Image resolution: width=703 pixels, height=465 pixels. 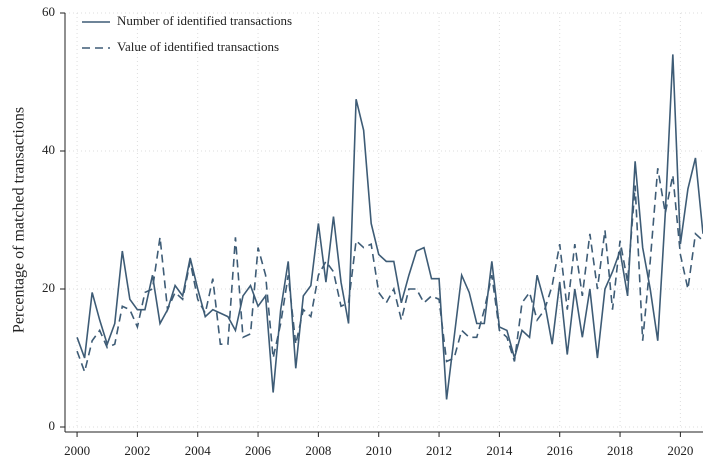 What do you see at coordinates (19, 220) in the screenshot?
I see `y-axis-label: Percentage of matched transactions` at bounding box center [19, 220].